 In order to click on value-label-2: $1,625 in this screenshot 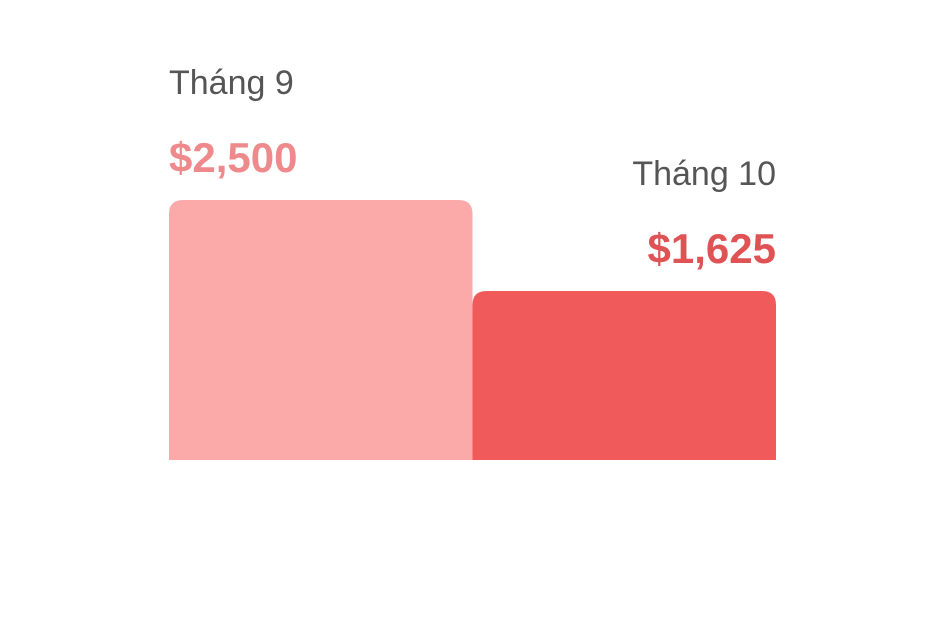, I will do `click(712, 248)`.